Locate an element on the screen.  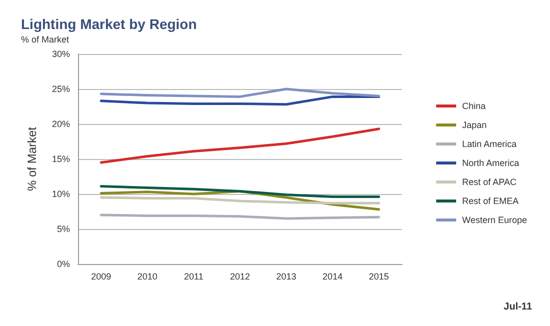
x-tick-label: 2012 is located at coordinates (240, 277).